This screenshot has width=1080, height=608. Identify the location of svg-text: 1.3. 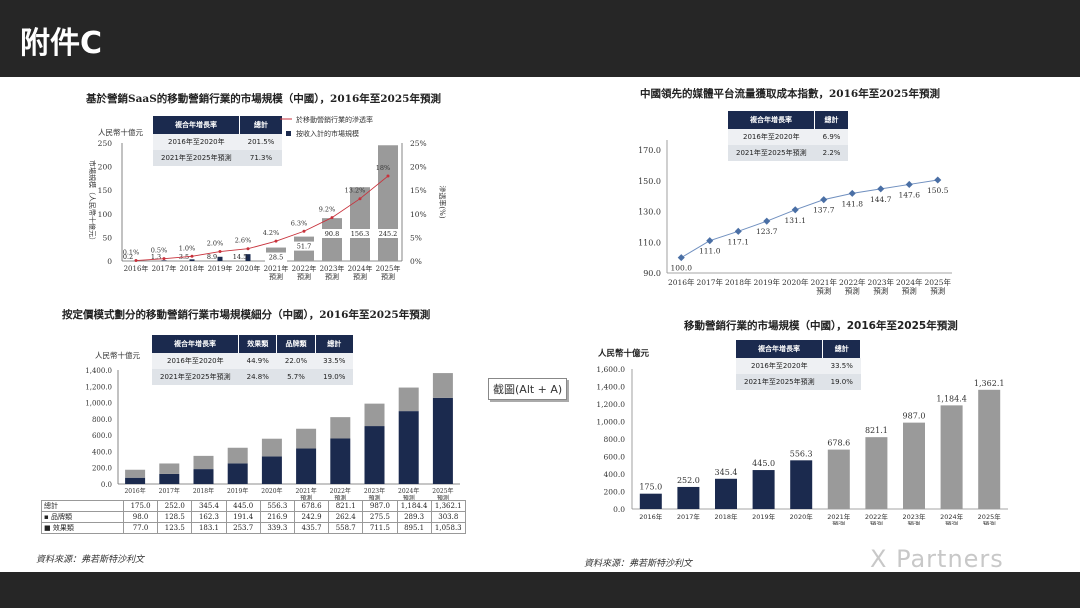
(156, 257).